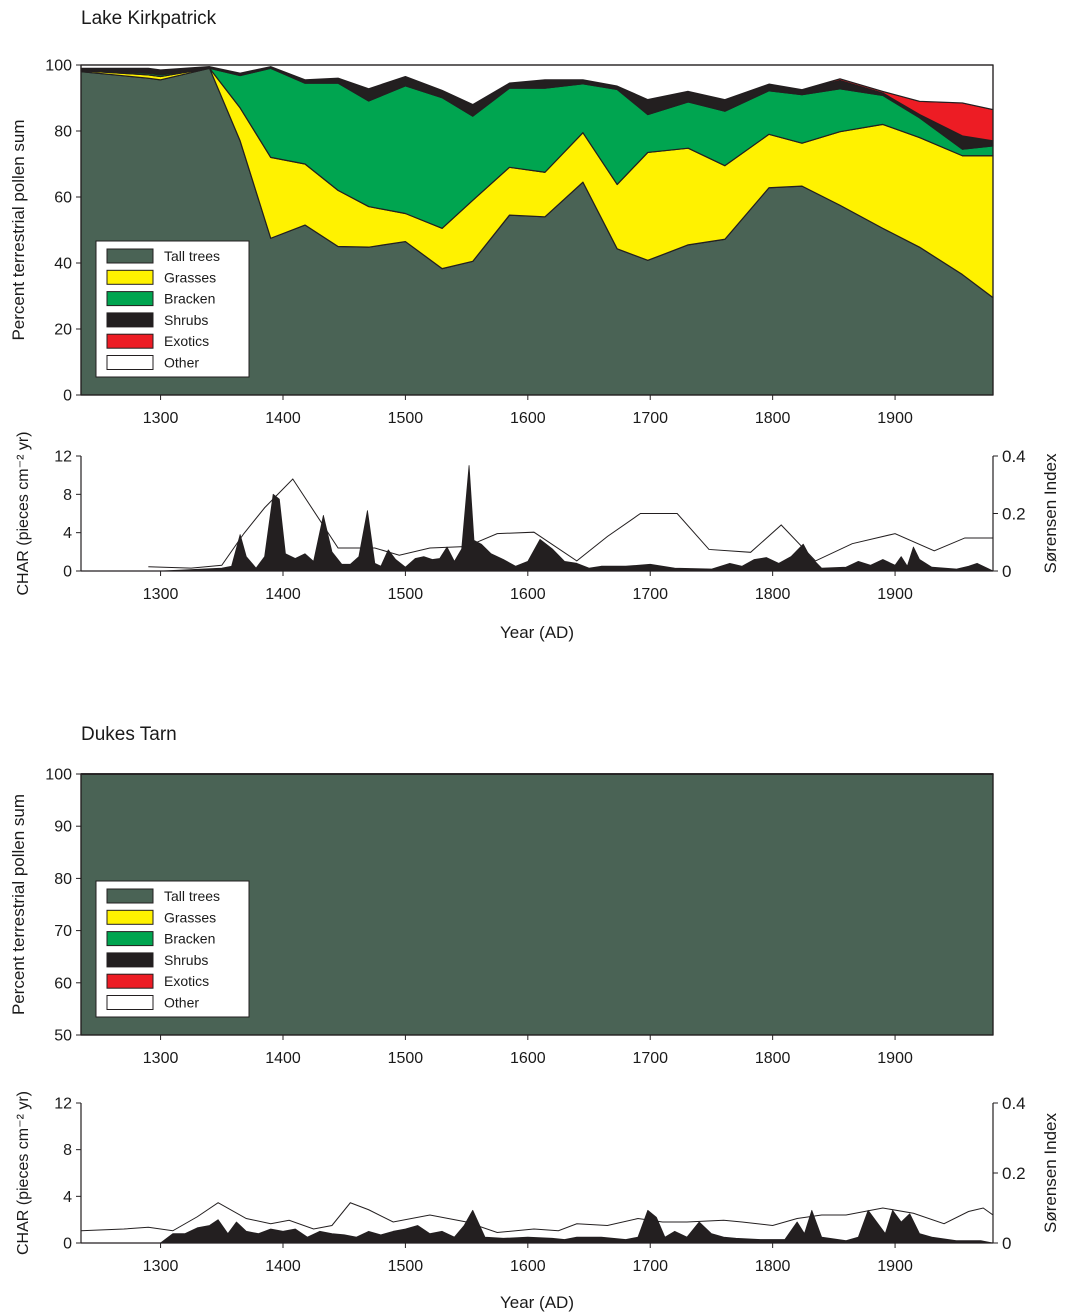 Image resolution: width=1066 pixels, height=1313 pixels. I want to click on kirk-ytick-label: 20, so click(63, 330).